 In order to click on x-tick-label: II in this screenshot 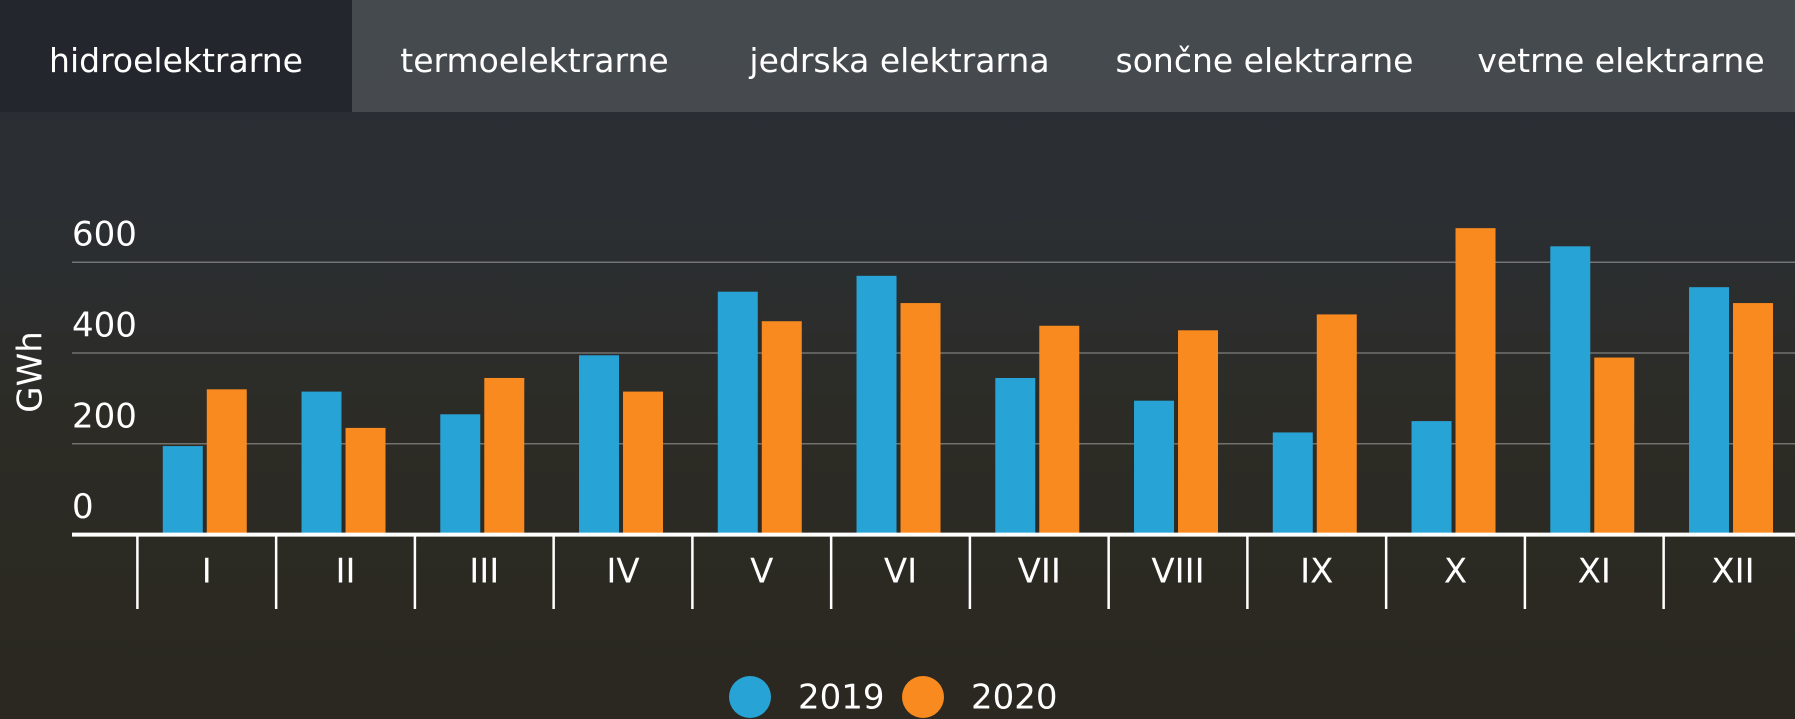, I will do `click(345, 572)`.